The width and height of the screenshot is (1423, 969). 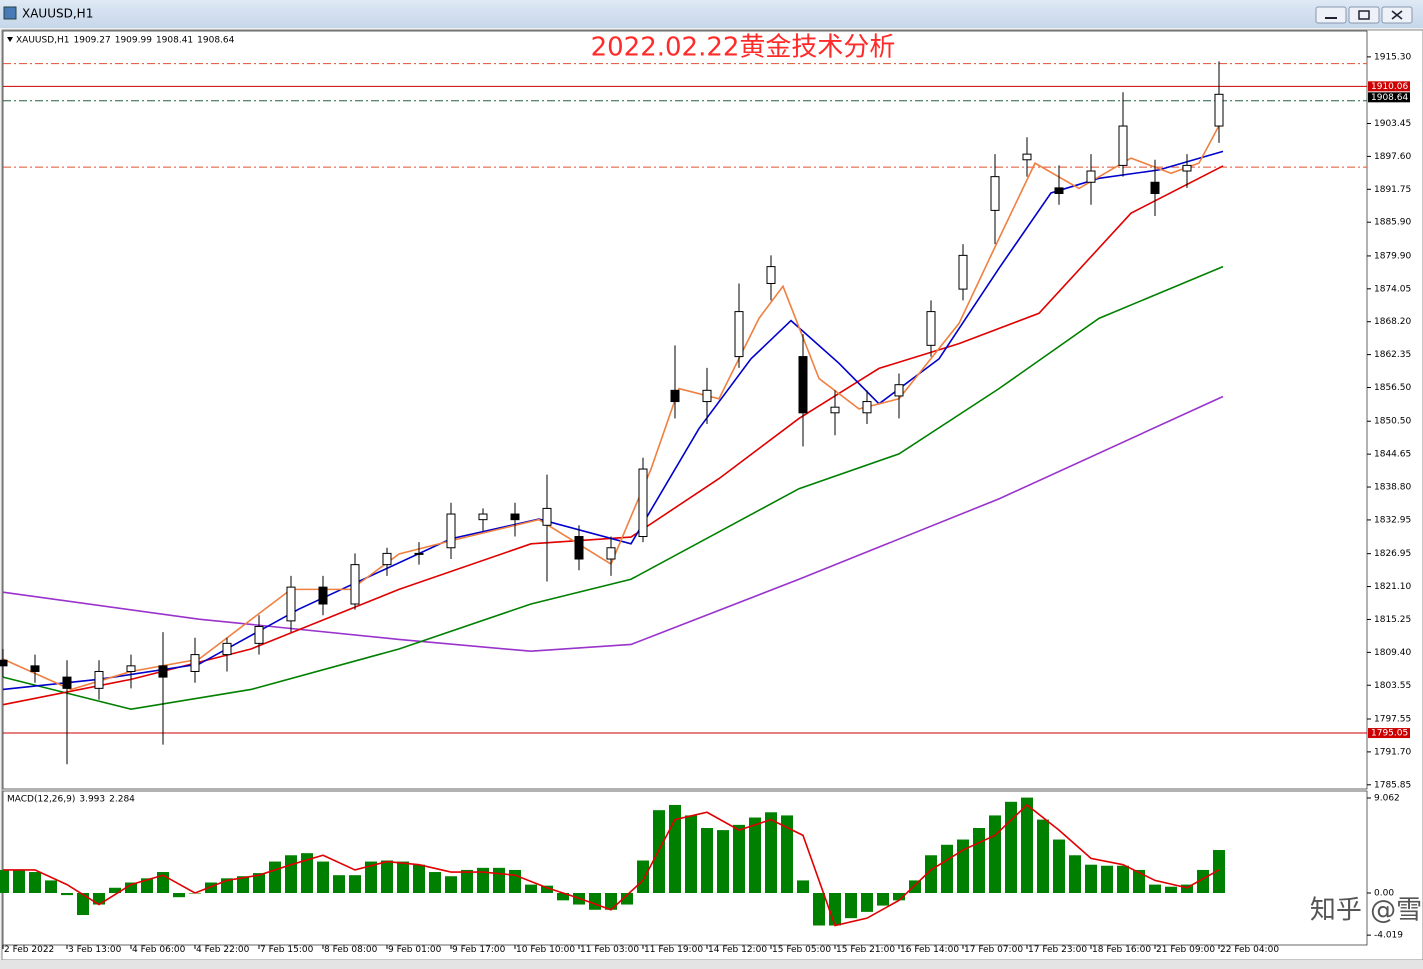 What do you see at coordinates (1389, 734) in the screenshot?
I see `price-tag-label: 1795.05` at bounding box center [1389, 734].